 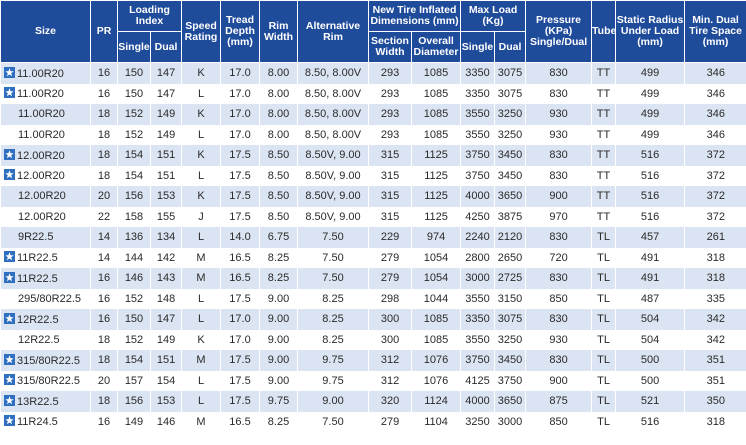 What do you see at coordinates (390, 155) in the screenshot?
I see `table-cell: 315` at bounding box center [390, 155].